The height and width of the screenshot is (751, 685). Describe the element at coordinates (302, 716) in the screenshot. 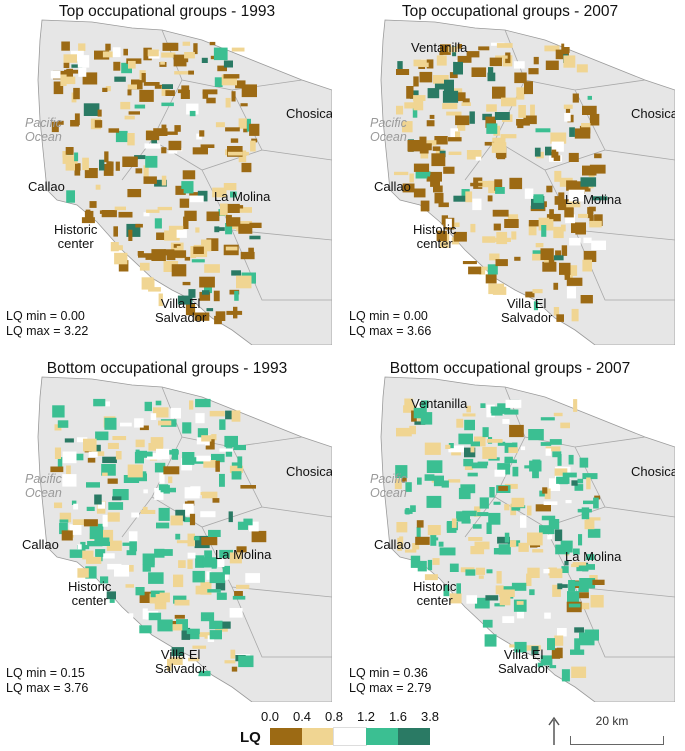

I see `legend-tick: 0.4` at that location.